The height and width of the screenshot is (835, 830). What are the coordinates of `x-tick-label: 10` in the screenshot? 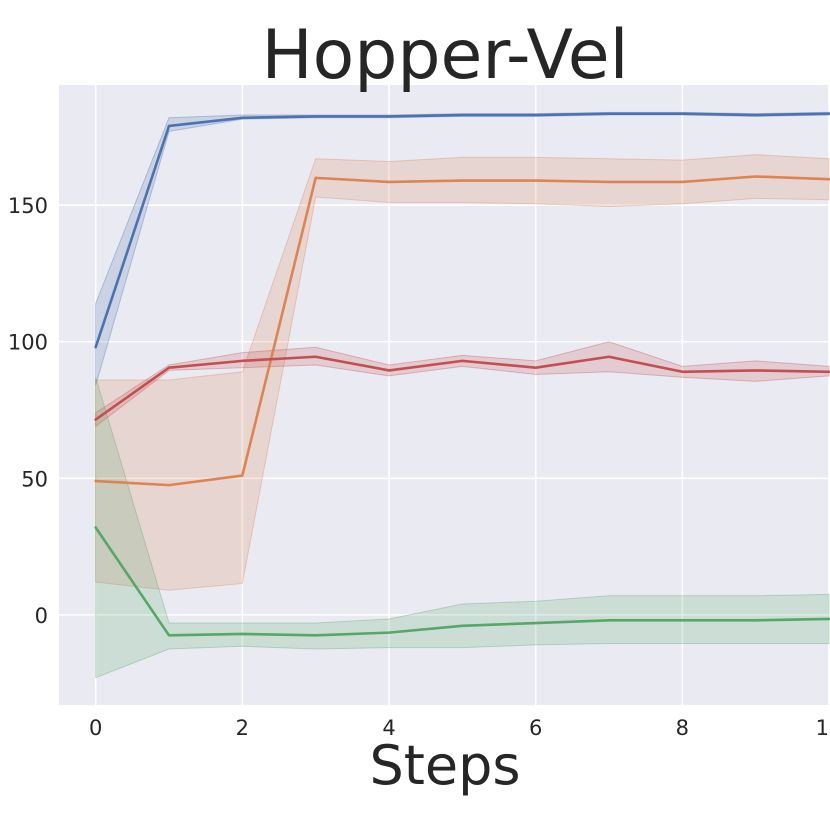 It's located at (823, 728).